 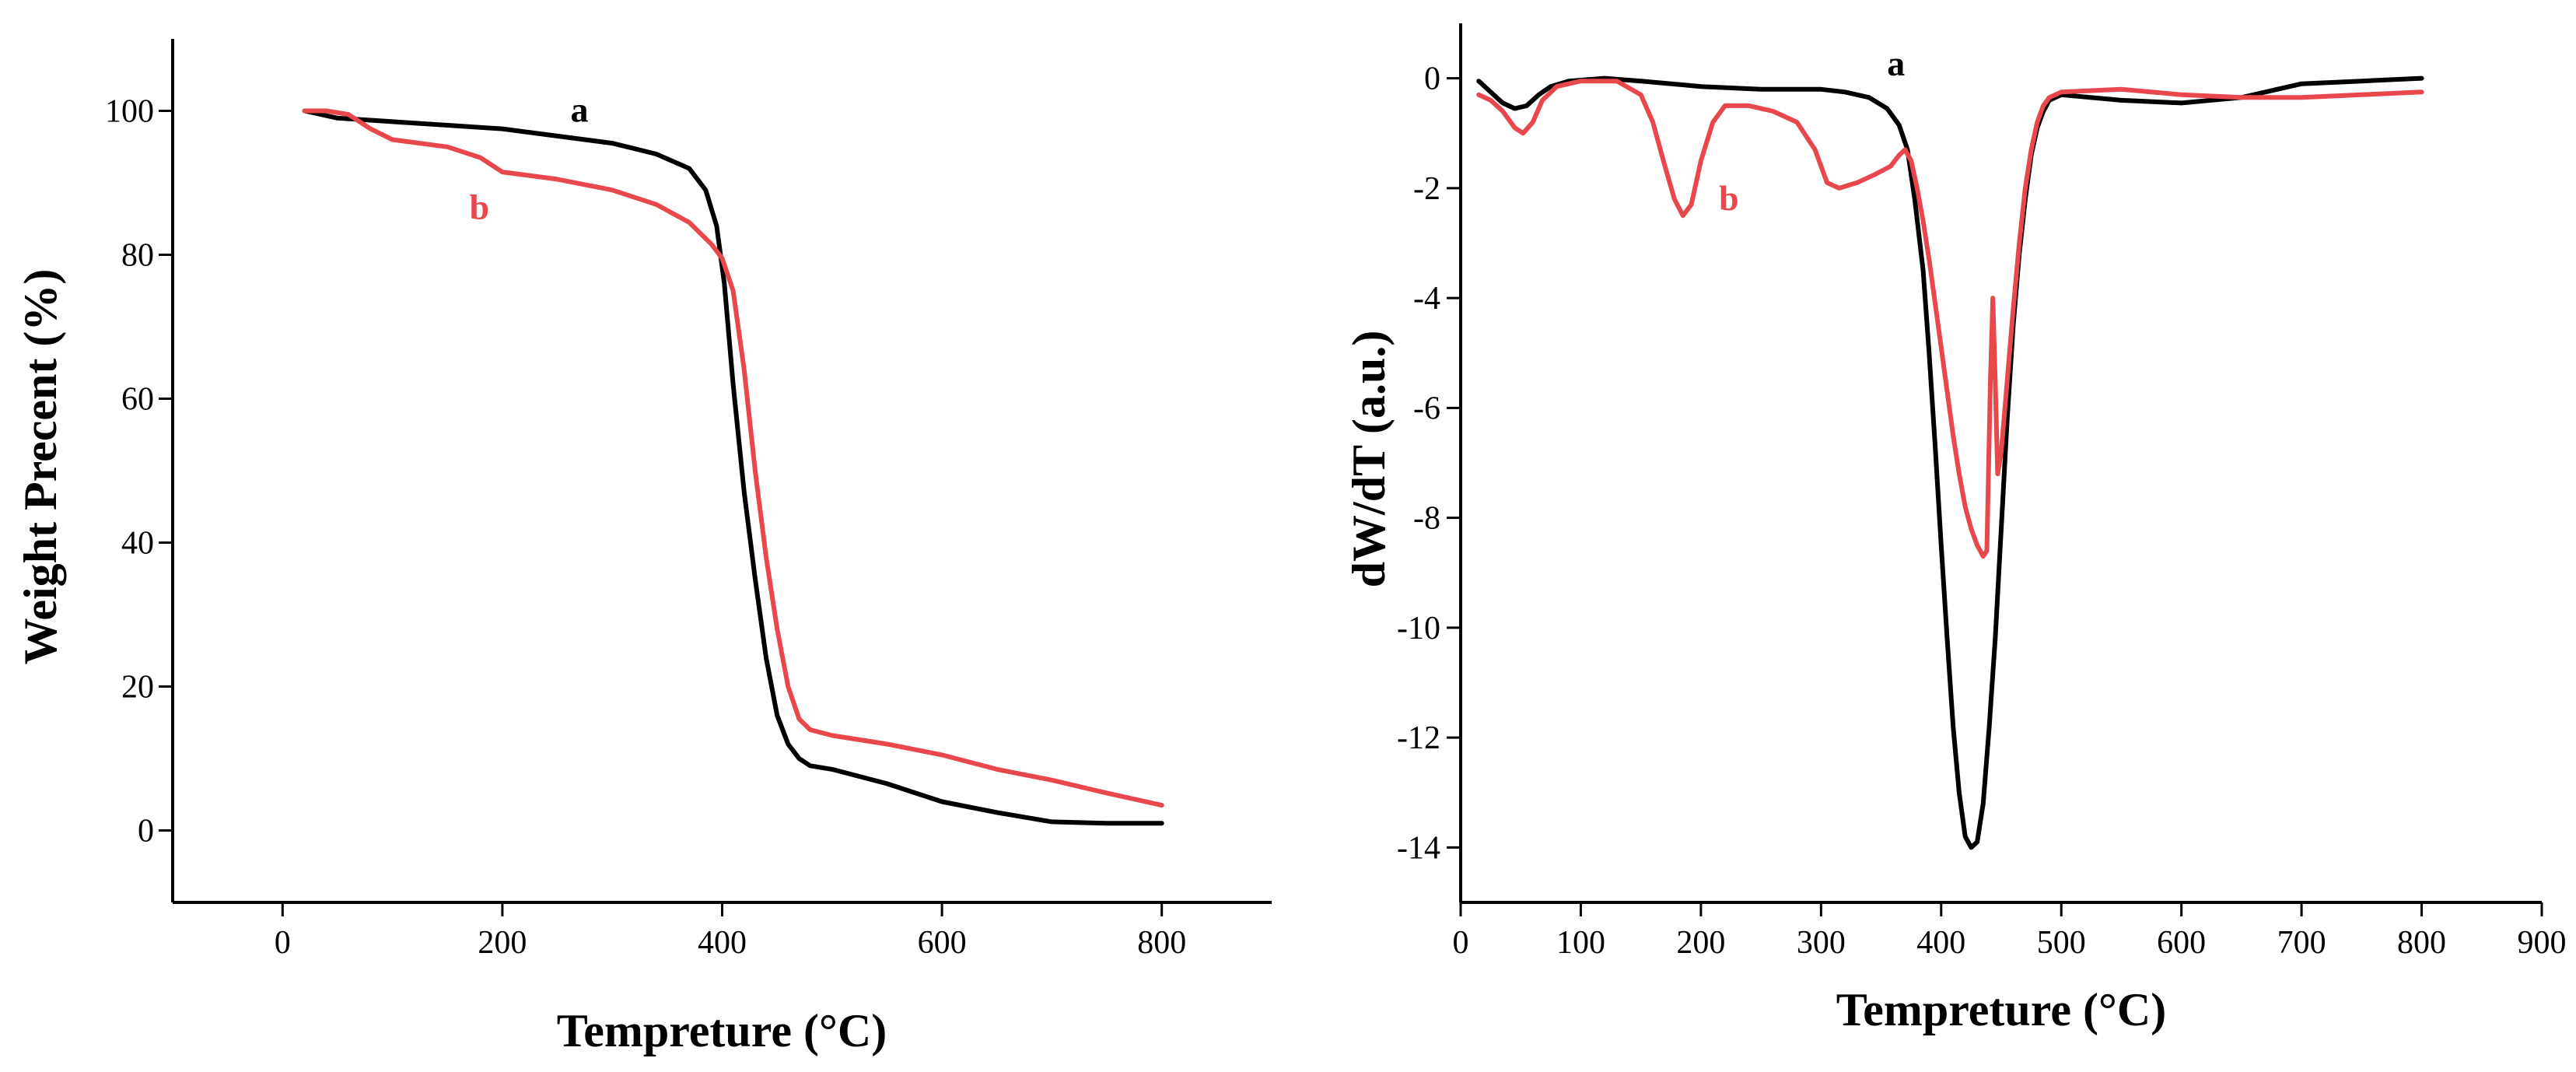 What do you see at coordinates (2422, 943) in the screenshot?
I see `dtg-x-tick-label: 800` at bounding box center [2422, 943].